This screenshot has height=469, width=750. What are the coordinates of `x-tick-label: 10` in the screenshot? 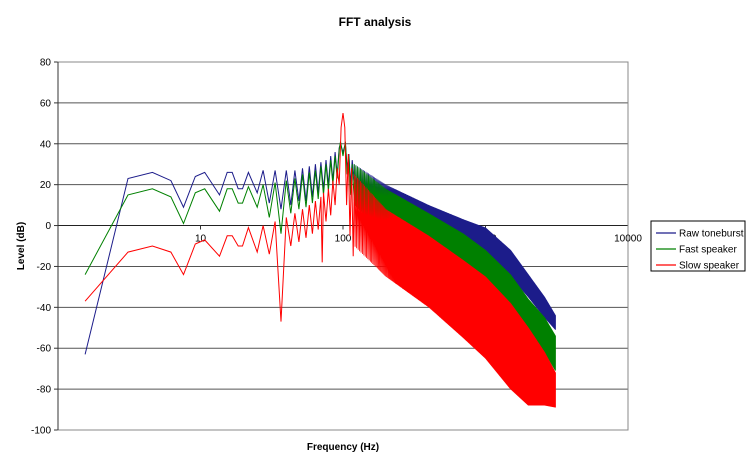 It's located at (201, 239).